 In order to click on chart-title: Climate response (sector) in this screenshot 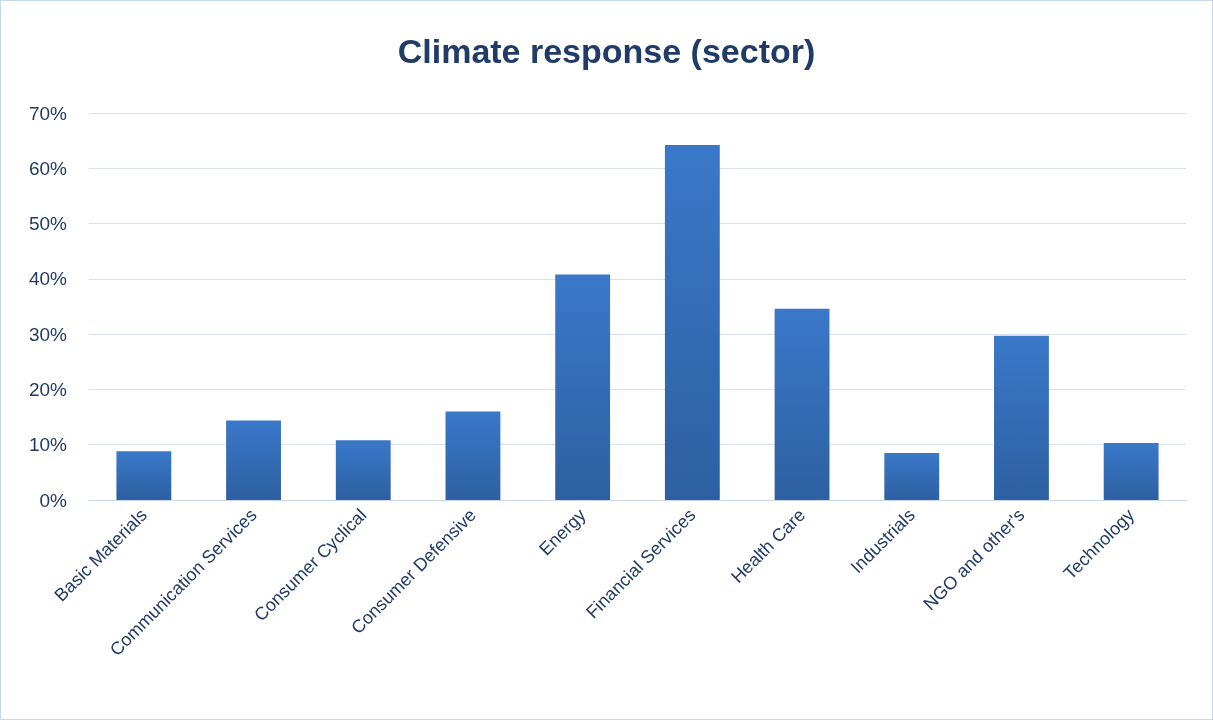, I will do `click(606, 51)`.